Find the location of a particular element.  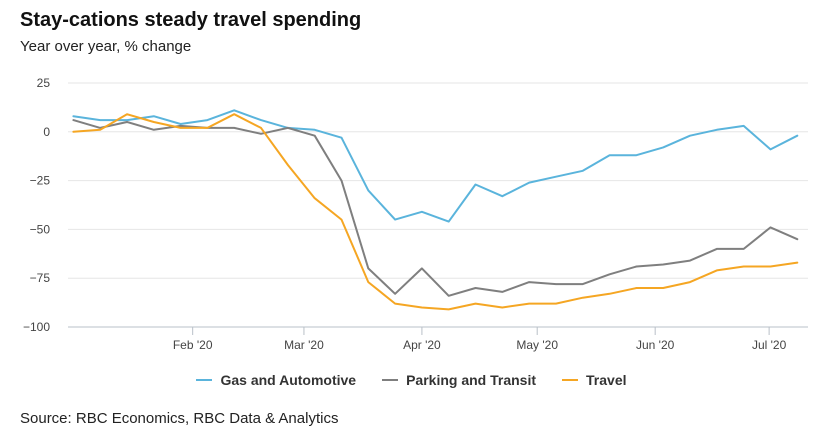

legend-label: Travel is located at coordinates (606, 380).